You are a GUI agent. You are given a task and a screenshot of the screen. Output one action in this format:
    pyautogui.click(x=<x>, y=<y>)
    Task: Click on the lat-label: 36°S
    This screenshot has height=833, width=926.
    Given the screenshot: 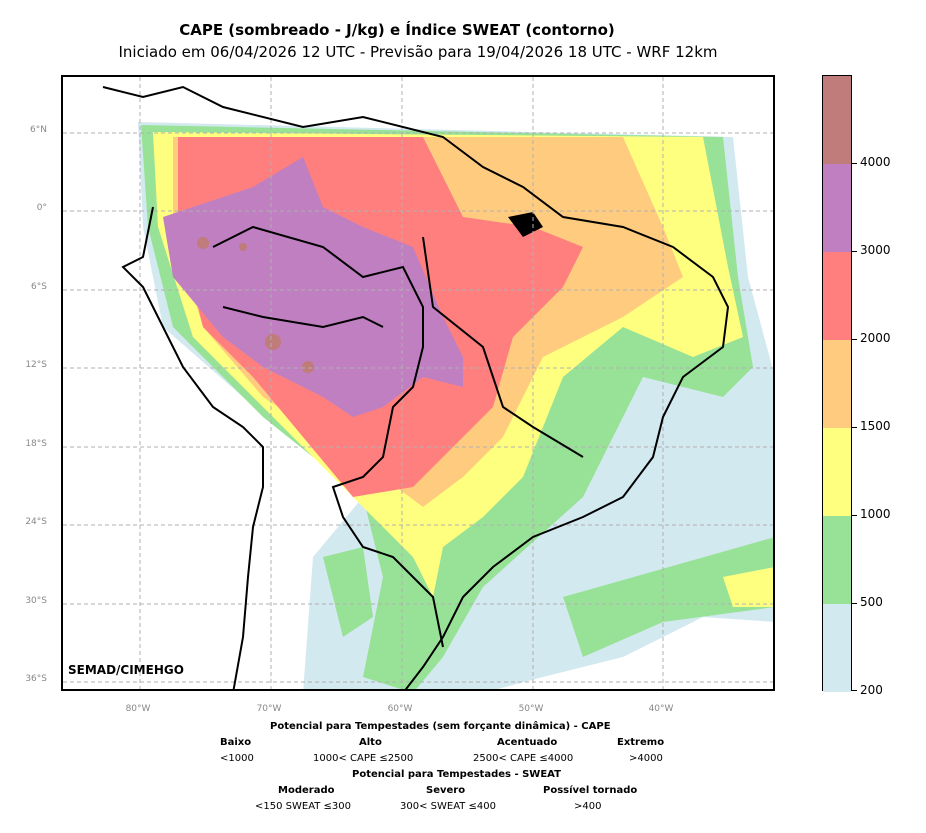 What is the action you would take?
    pyautogui.click(x=36, y=679)
    